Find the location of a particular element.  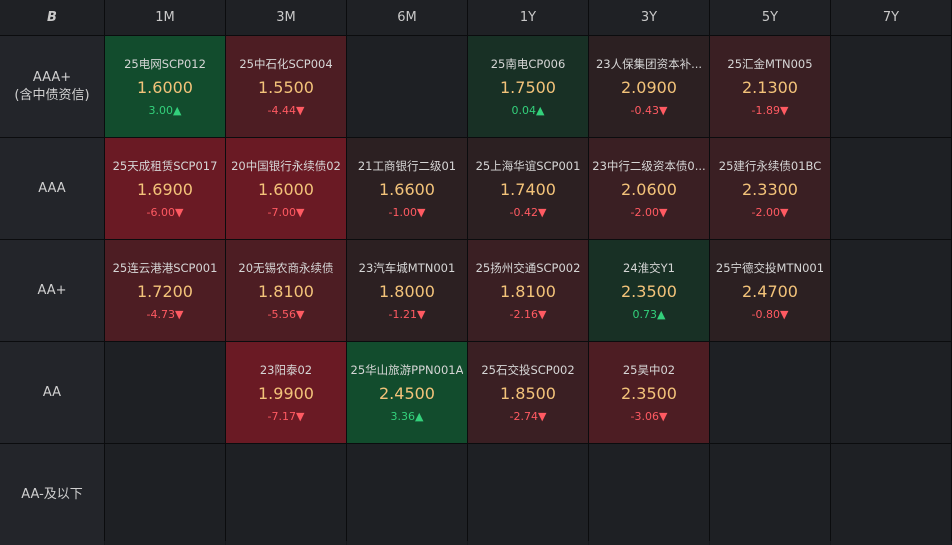

tenor-header-6M: 6M is located at coordinates (407, 17).